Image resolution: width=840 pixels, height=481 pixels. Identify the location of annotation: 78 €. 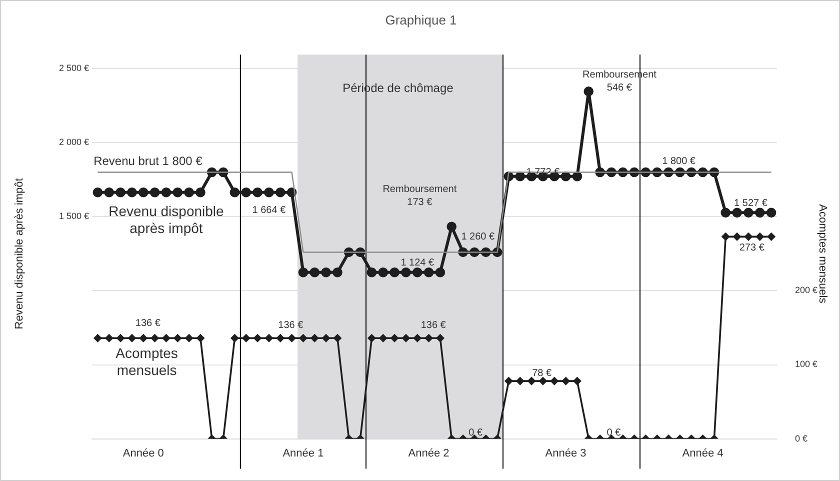
(542, 373).